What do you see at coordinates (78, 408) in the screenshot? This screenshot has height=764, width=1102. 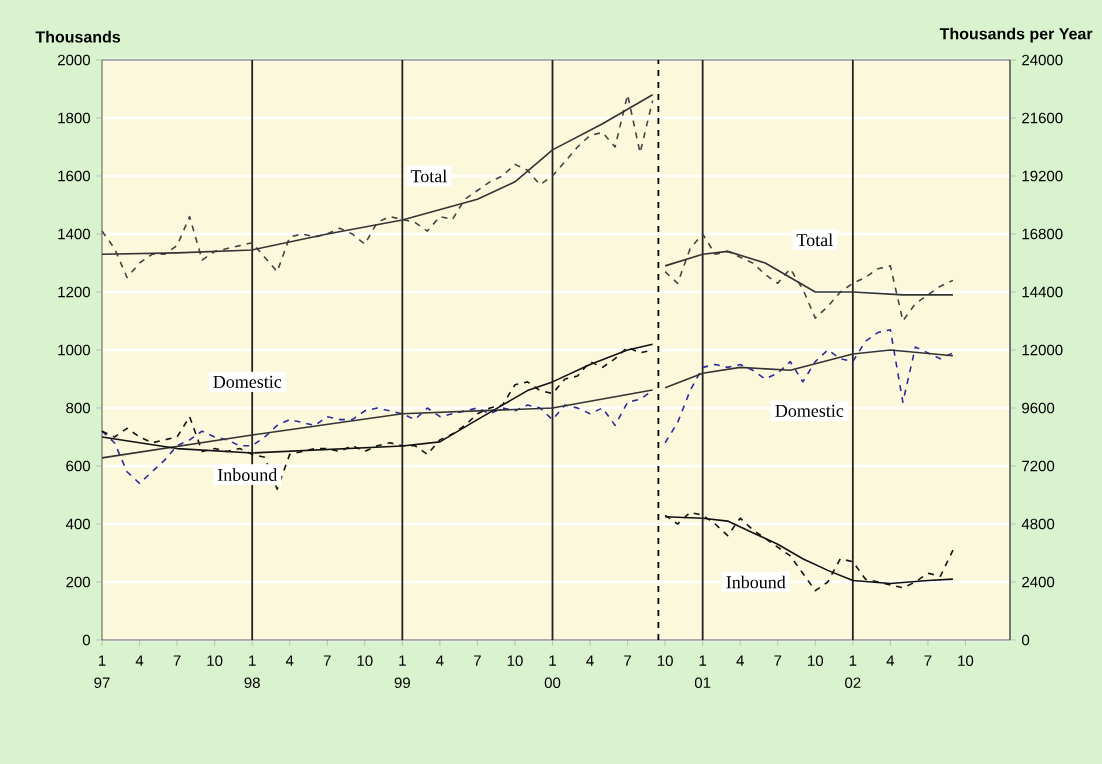 I see `y-tick-label: 800` at bounding box center [78, 408].